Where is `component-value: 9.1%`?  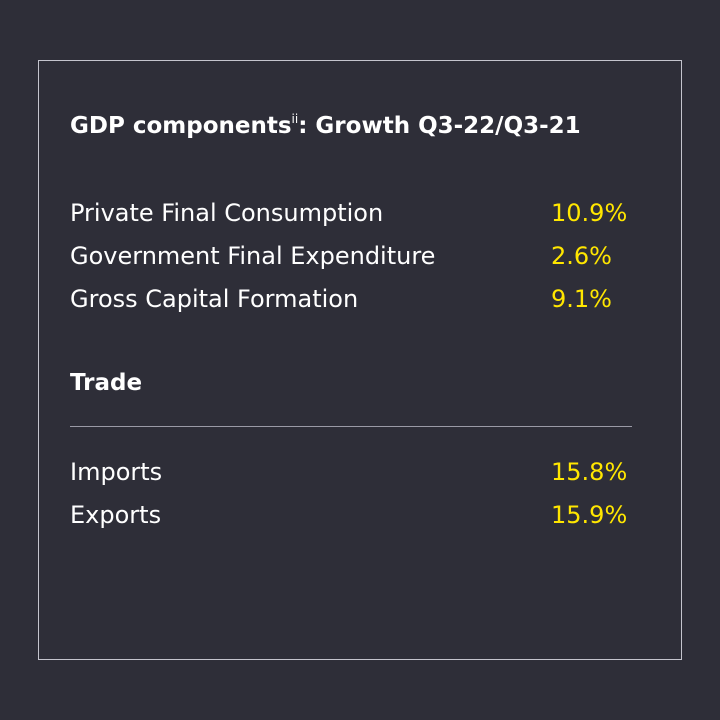 component-value: 9.1% is located at coordinates (581, 299).